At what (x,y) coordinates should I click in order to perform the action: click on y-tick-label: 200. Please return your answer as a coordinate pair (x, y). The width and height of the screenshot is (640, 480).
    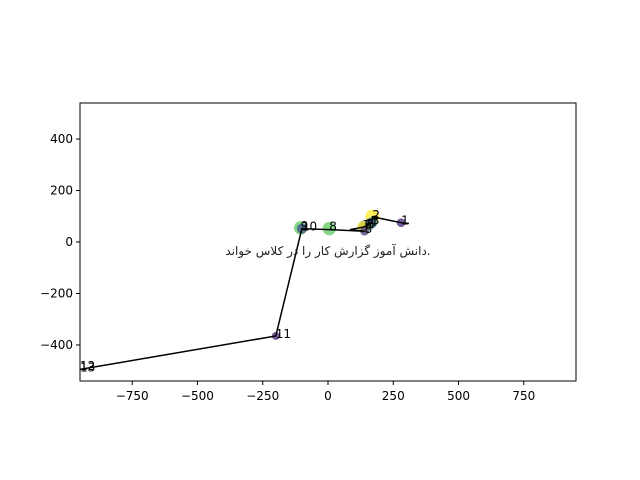
    Looking at the image, I should click on (61, 191).